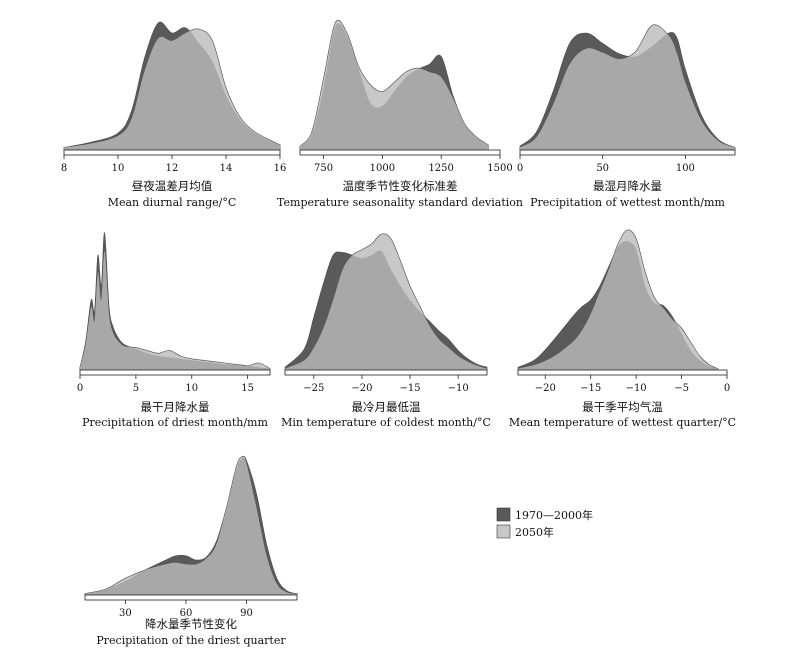  I want to click on panel-title-zh: 最干月降水量, so click(175, 407).